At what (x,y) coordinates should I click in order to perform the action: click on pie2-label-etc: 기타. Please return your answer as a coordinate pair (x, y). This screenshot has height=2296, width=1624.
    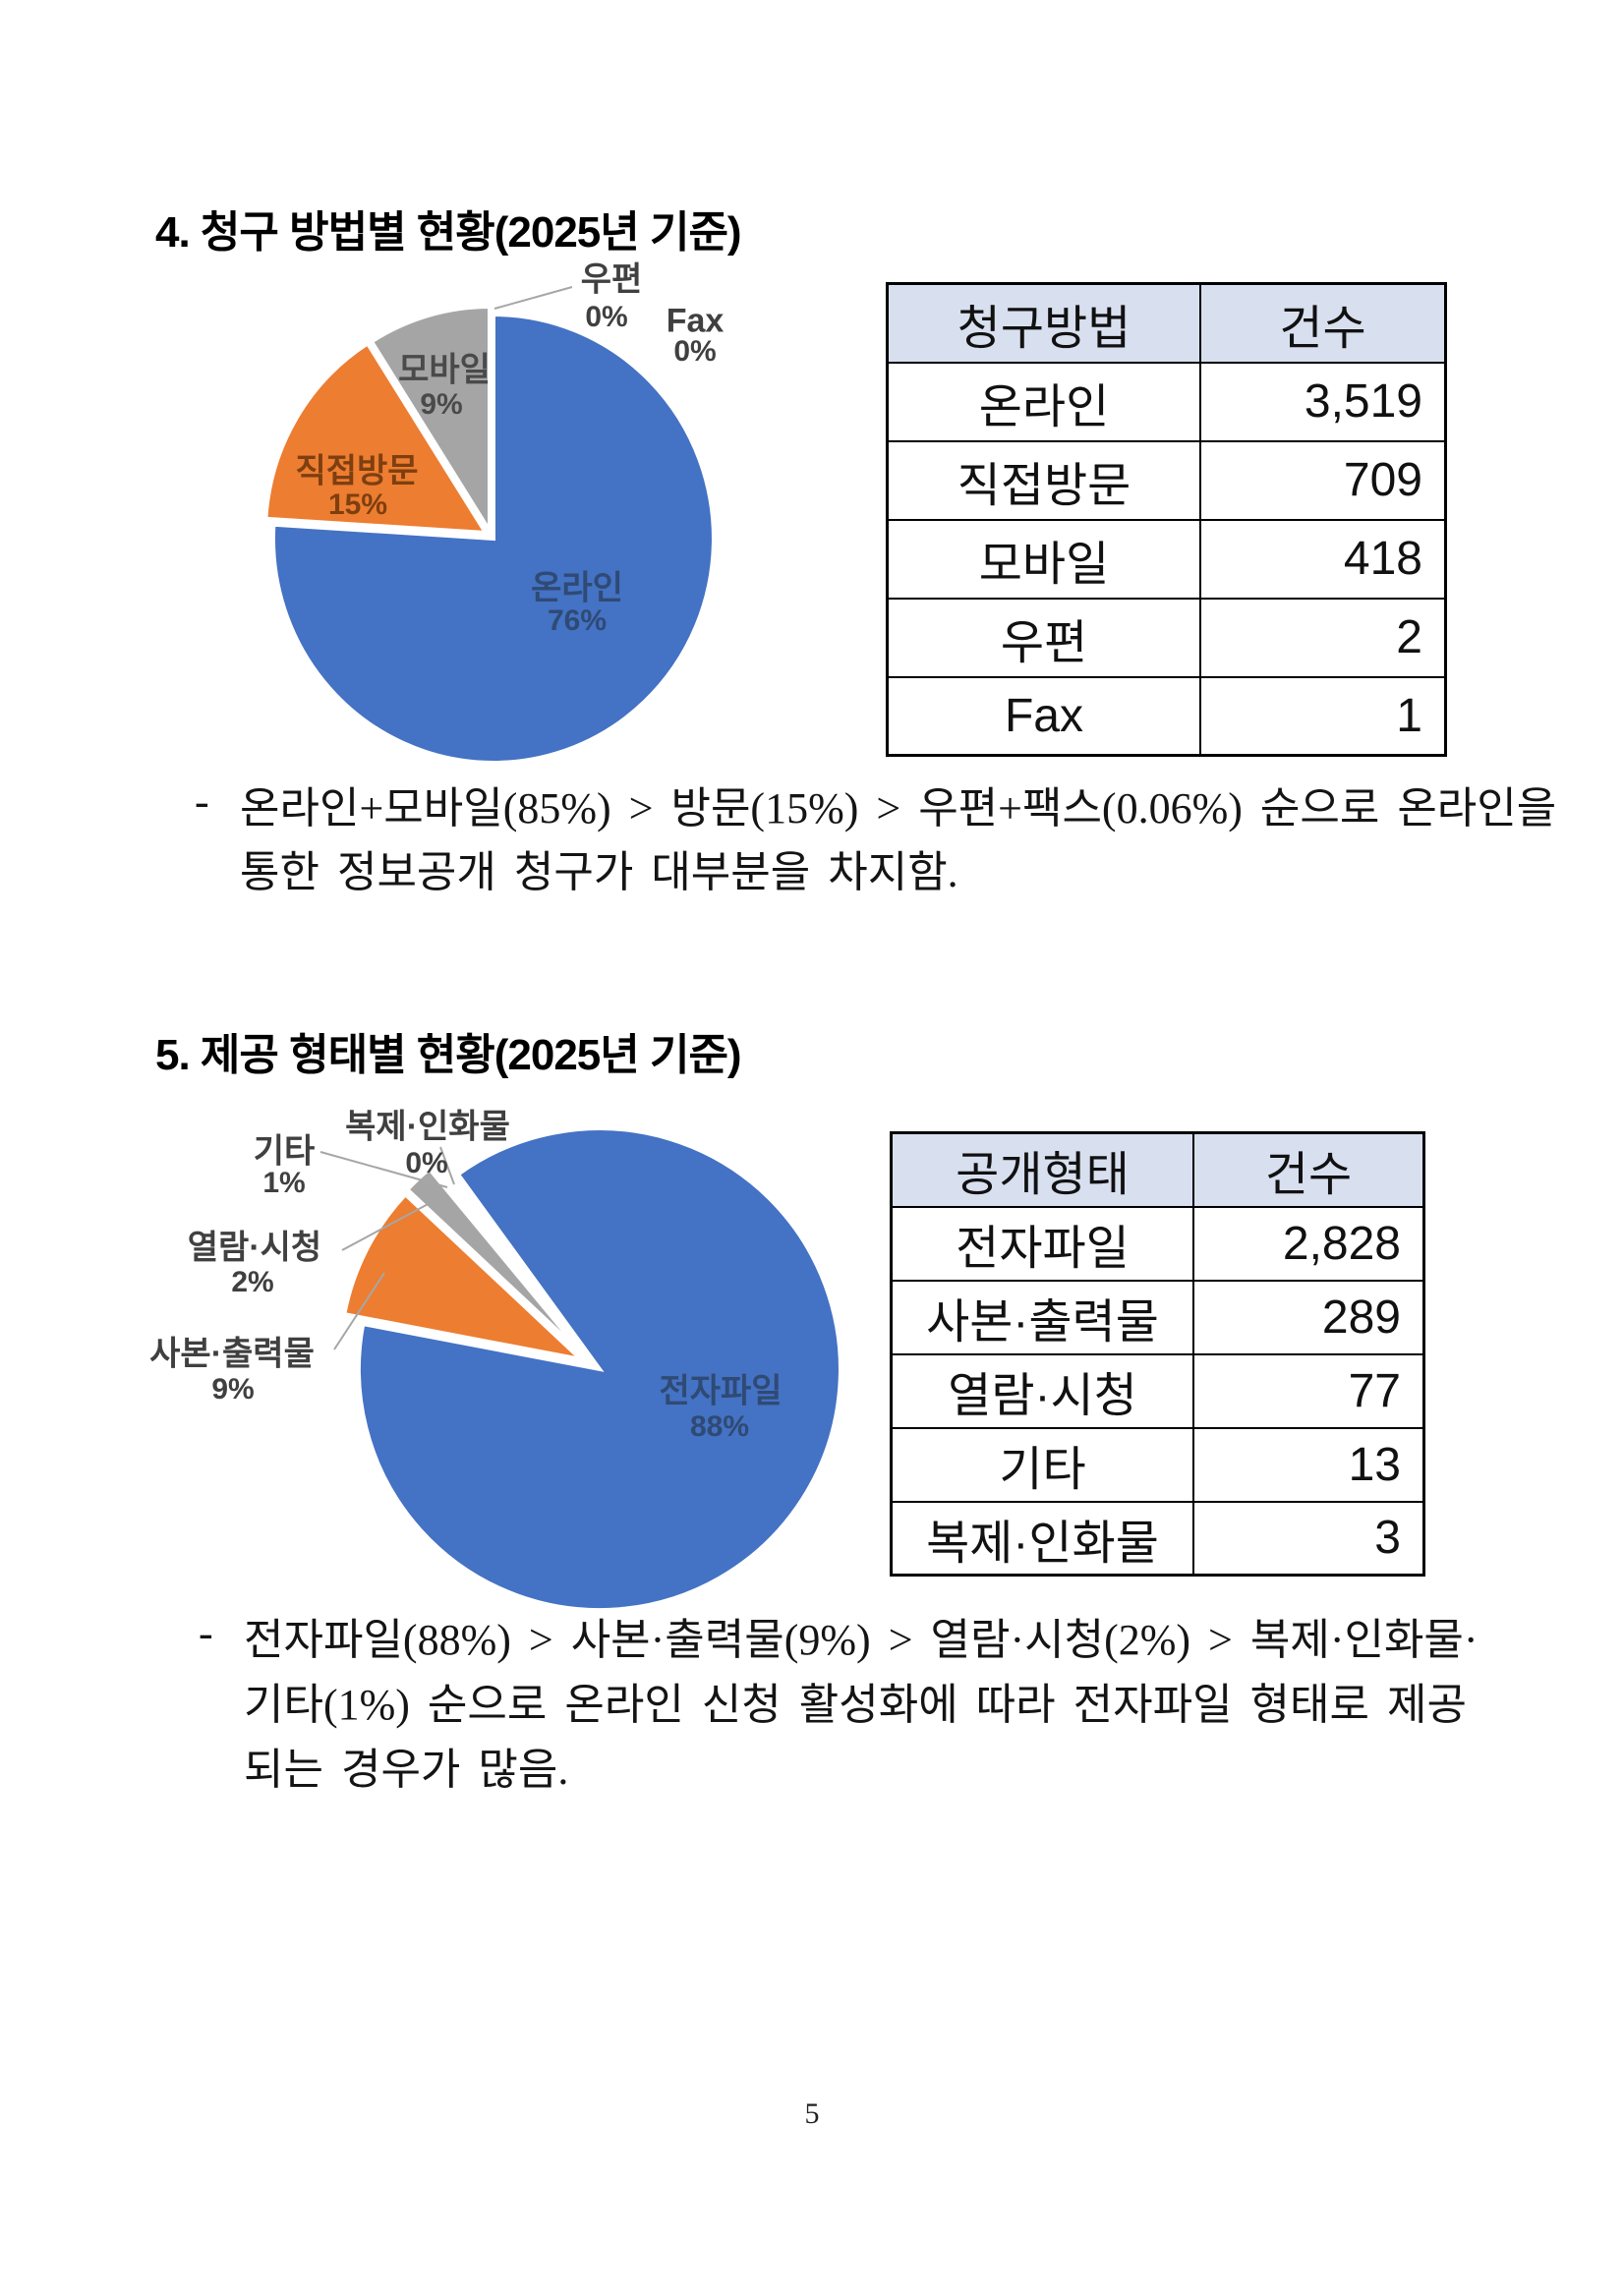
    Looking at the image, I should click on (284, 1152).